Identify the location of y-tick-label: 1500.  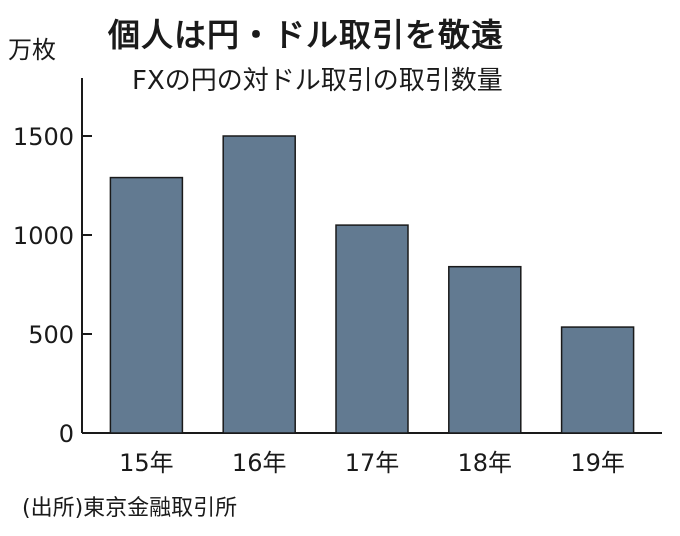
(43, 137).